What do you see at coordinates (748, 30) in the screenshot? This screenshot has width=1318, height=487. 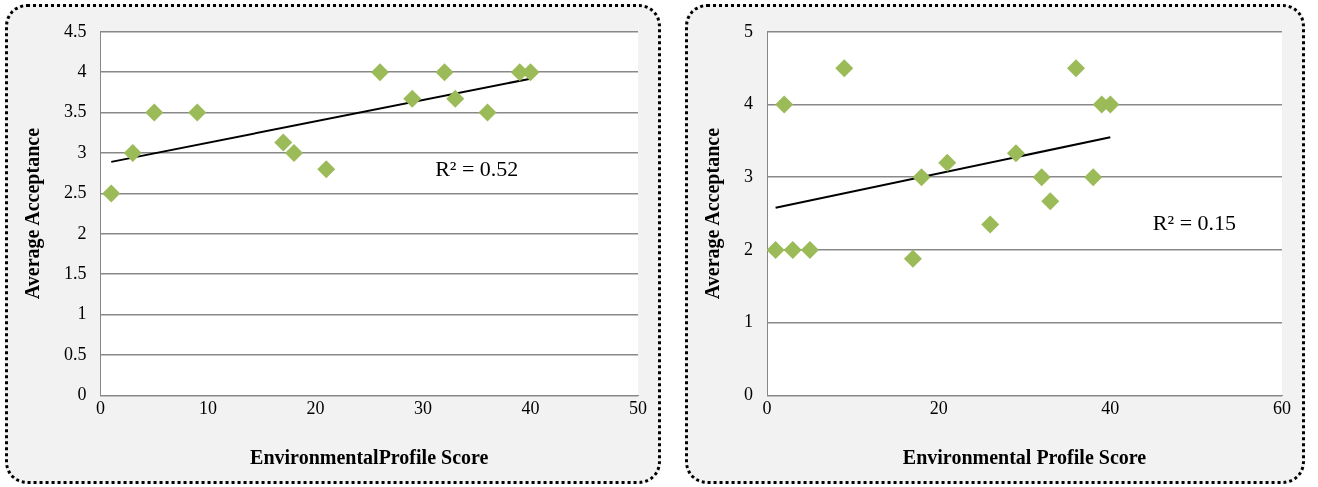 I see `y-tick-label: 5` at bounding box center [748, 30].